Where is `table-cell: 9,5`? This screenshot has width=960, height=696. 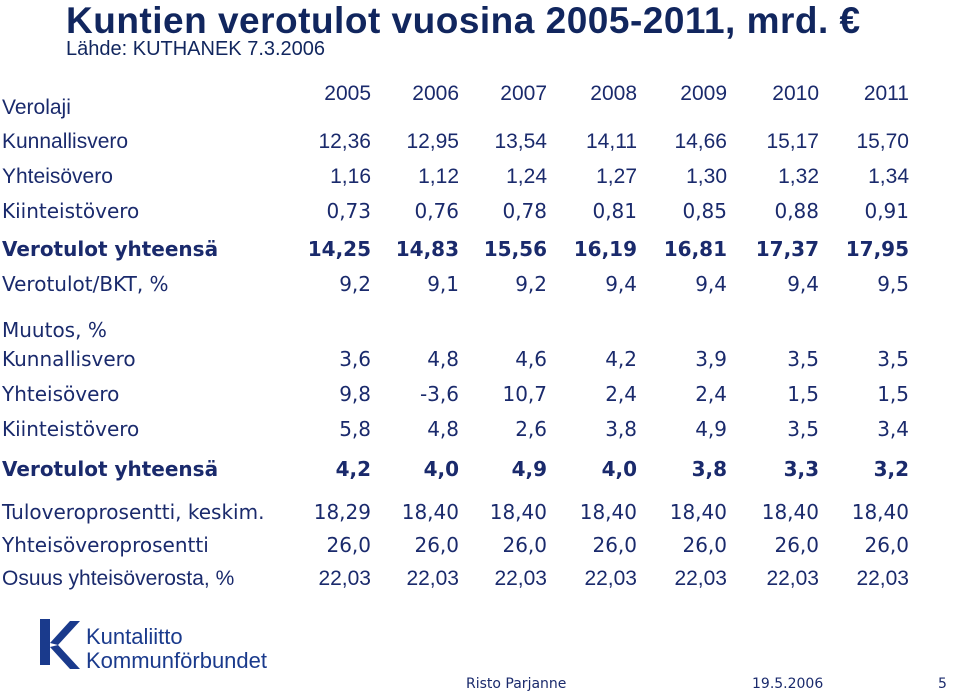 table-cell: 9,5 is located at coordinates (893, 284).